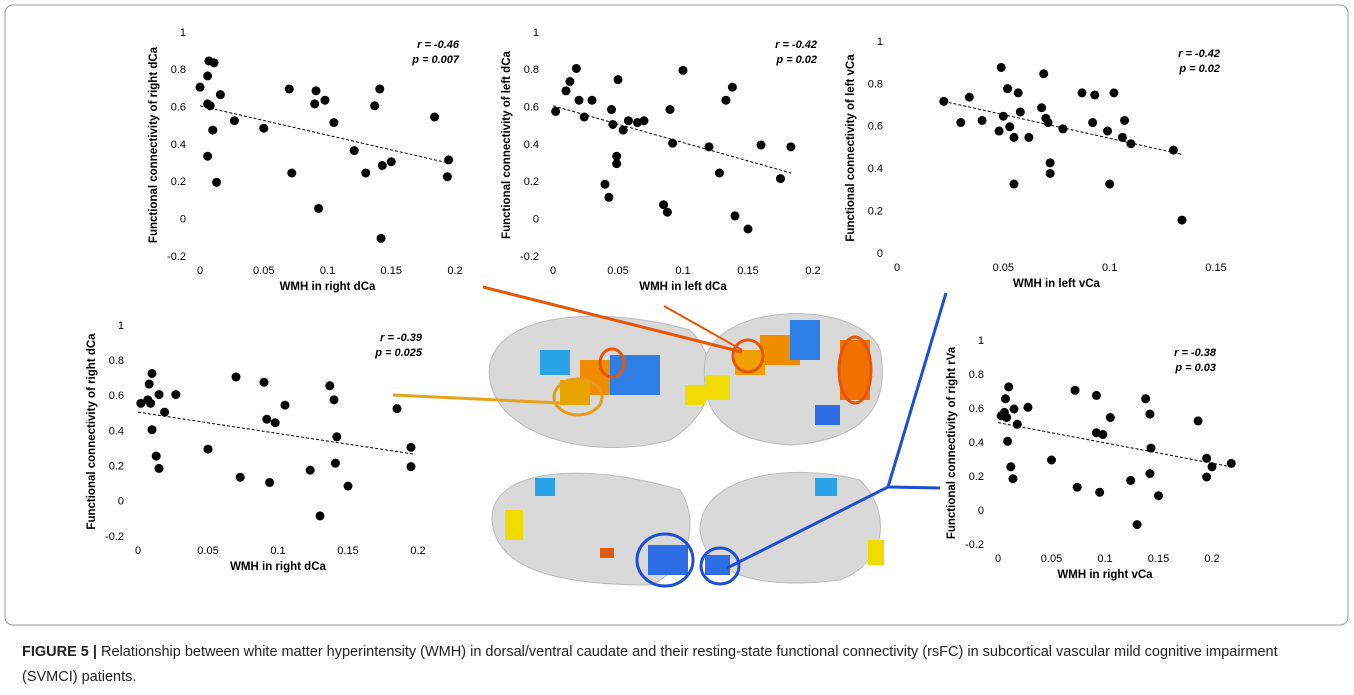 This screenshot has height=695, width=1354. What do you see at coordinates (178, 70) in the screenshot?
I see `y-tick-label: 0.8` at bounding box center [178, 70].